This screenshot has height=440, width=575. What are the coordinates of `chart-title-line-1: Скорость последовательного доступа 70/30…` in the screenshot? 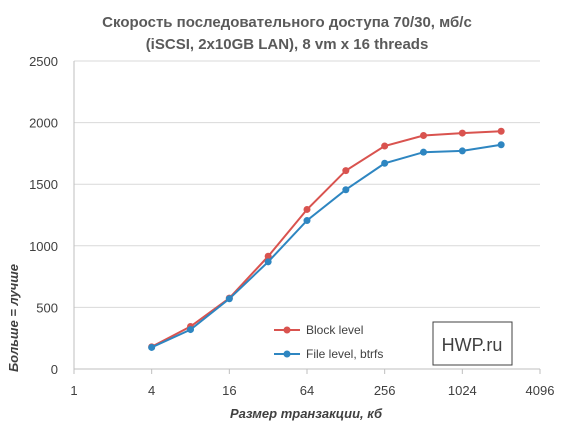 It's located at (287, 22).